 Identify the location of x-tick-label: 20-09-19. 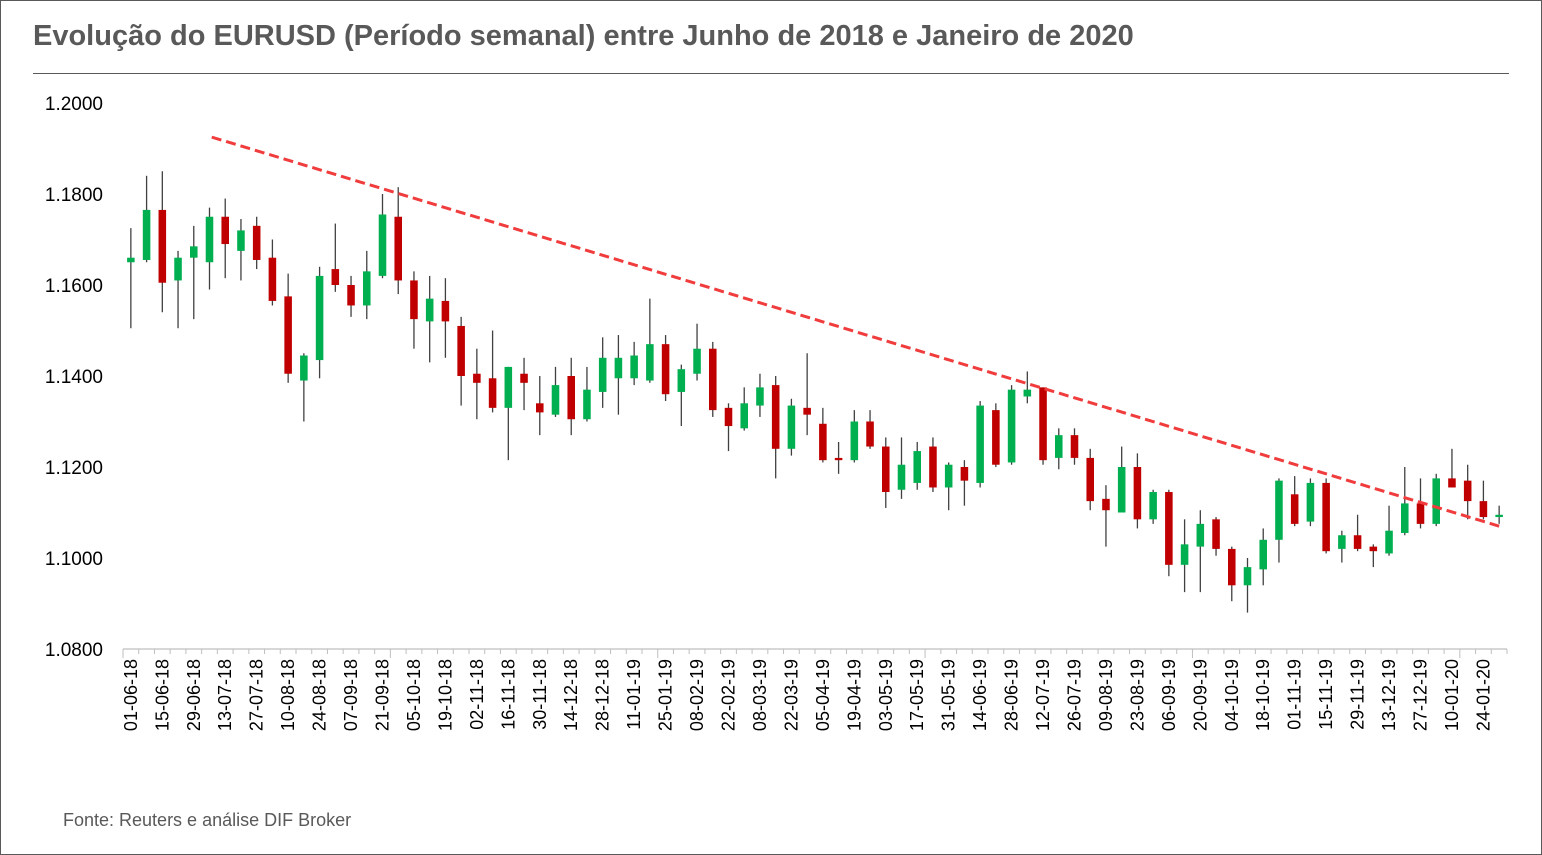
(1200, 695).